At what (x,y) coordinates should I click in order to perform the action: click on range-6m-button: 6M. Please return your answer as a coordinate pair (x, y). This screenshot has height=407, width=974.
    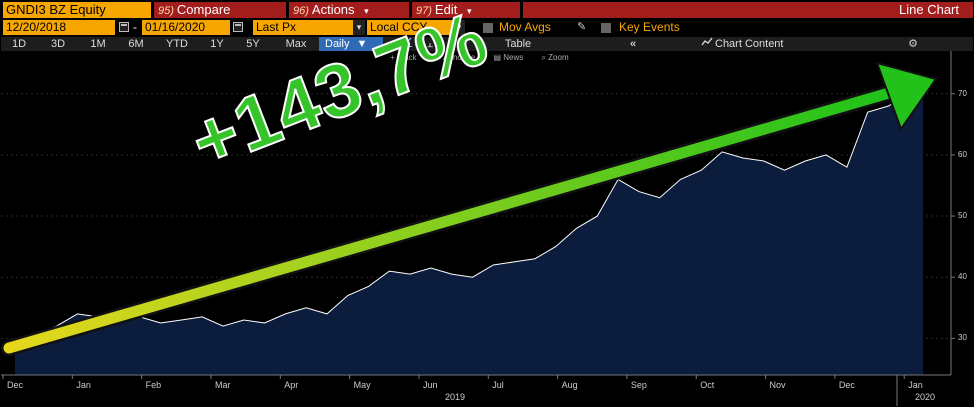
    Looking at the image, I should click on (136, 44).